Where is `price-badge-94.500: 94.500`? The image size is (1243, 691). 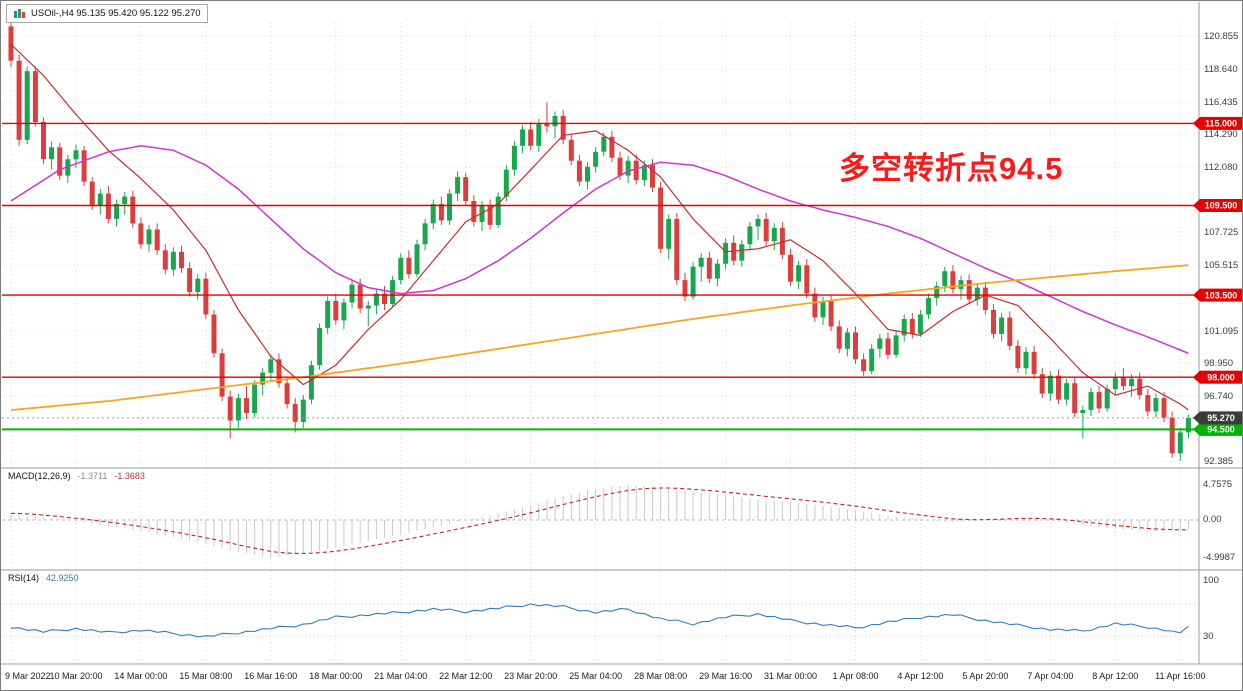
price-badge-94.500: 94.500 is located at coordinates (1217, 429).